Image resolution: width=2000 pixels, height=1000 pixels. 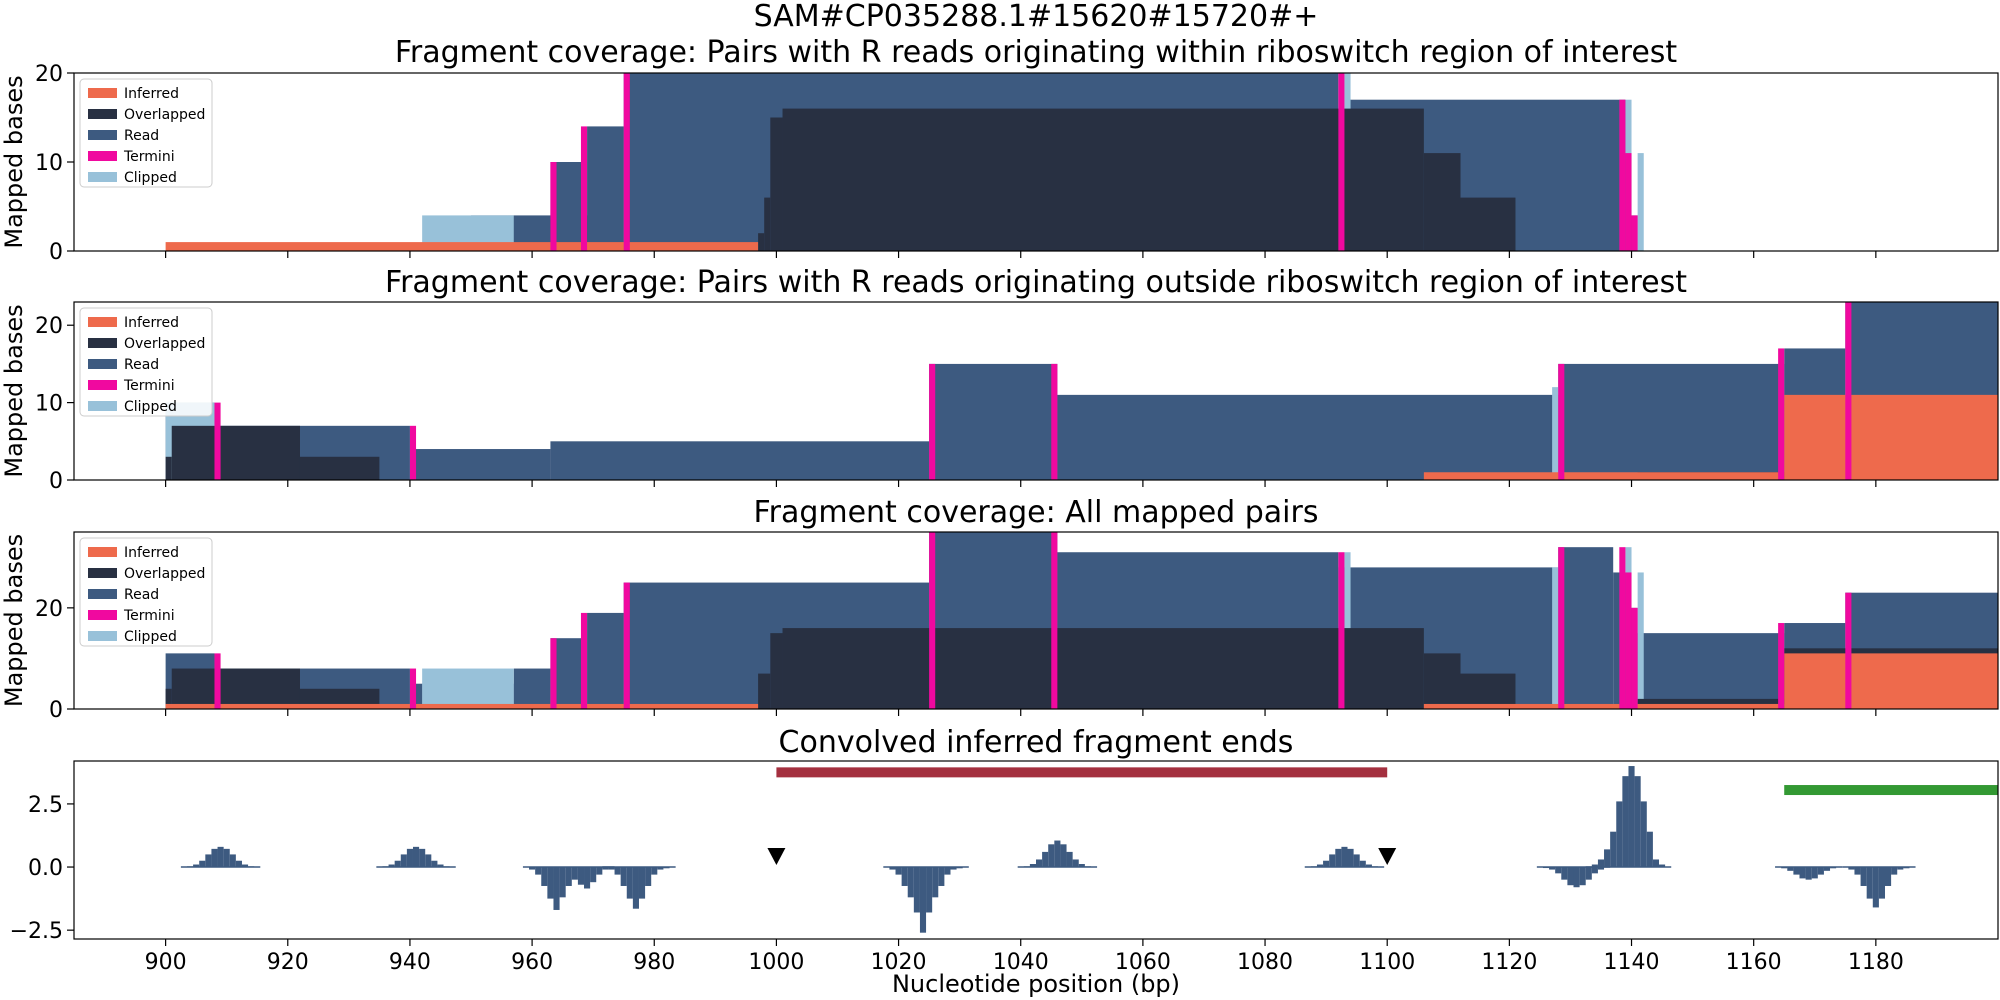 What do you see at coordinates (410, 962) in the screenshot?
I see `x-tick-label: 940` at bounding box center [410, 962].